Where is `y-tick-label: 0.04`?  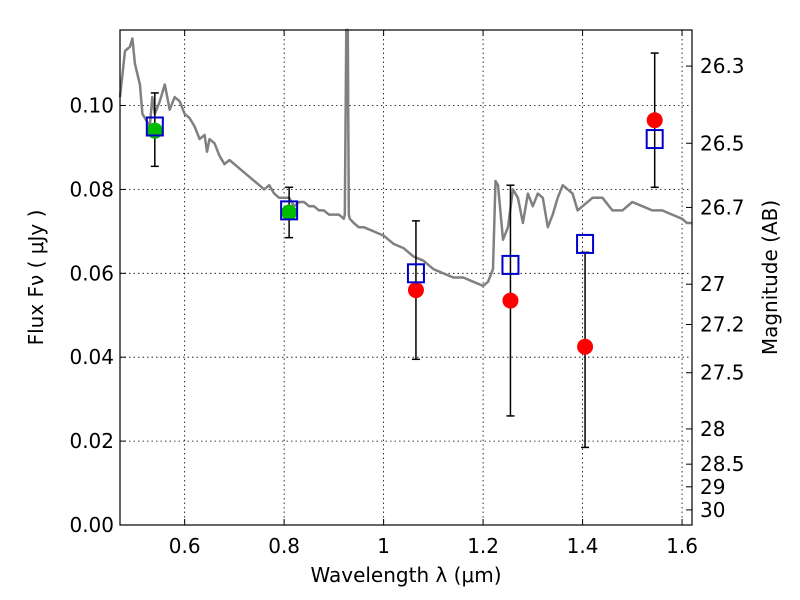
y-tick-label: 0.04 is located at coordinates (91, 357).